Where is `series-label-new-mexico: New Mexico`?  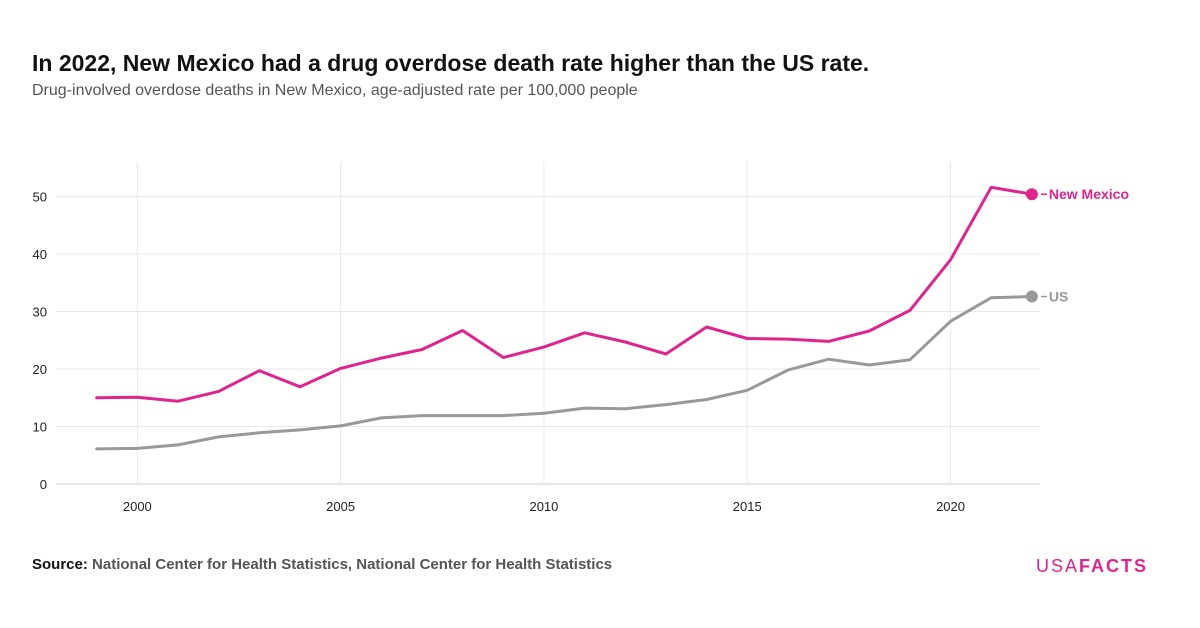
series-label-new-mexico: New Mexico is located at coordinates (1089, 194).